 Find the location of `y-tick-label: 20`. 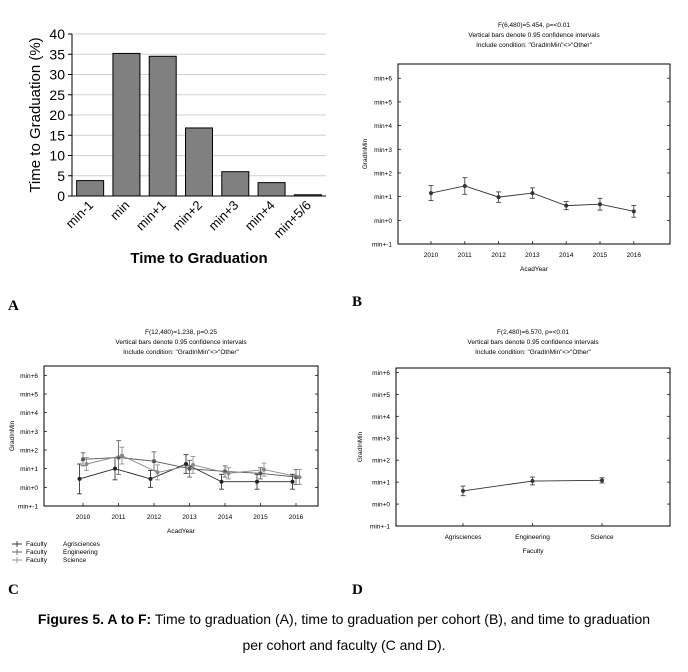

y-tick-label: 20 is located at coordinates (57, 115).